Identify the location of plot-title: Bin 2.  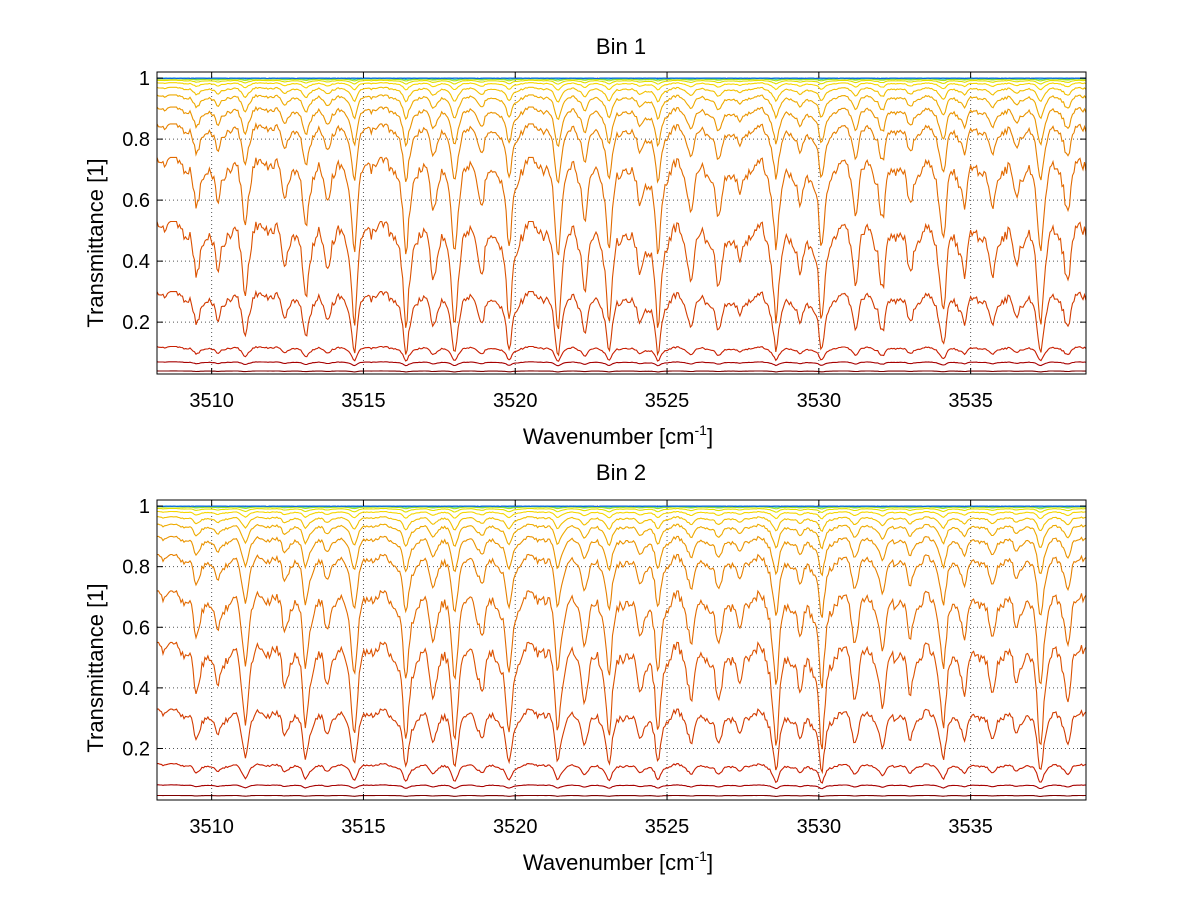
(621, 472).